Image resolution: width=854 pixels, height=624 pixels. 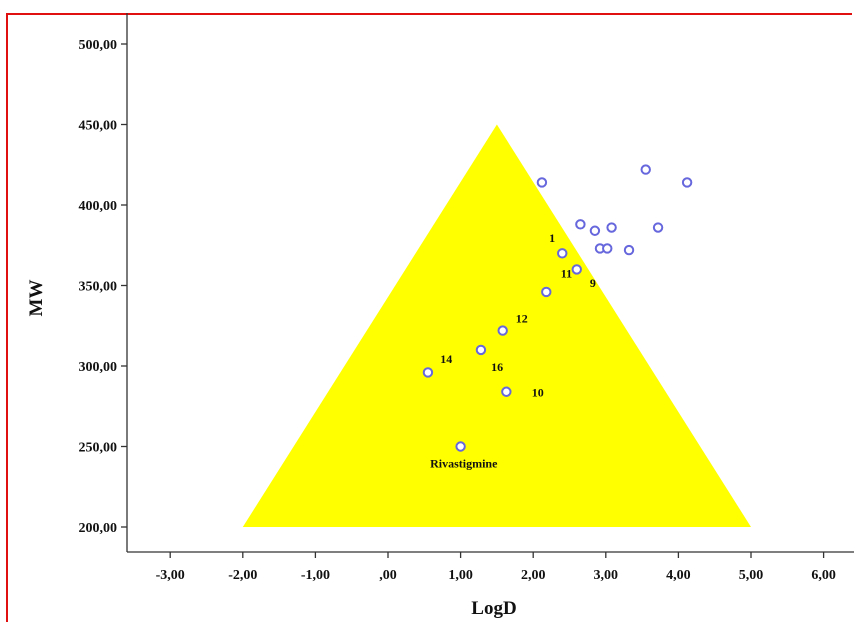 I want to click on y-tick-label: 350,00, so click(x=98, y=287).